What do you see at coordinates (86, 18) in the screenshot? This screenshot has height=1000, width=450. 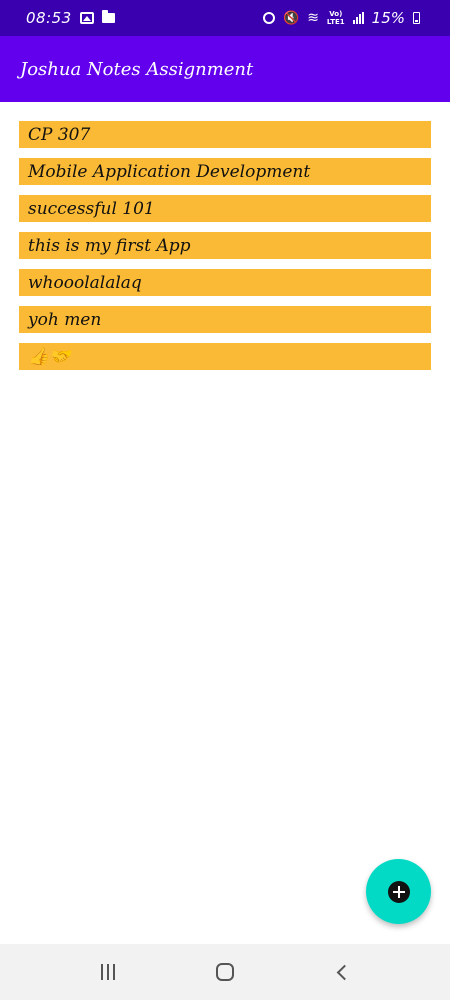 I see `image-icon` at bounding box center [86, 18].